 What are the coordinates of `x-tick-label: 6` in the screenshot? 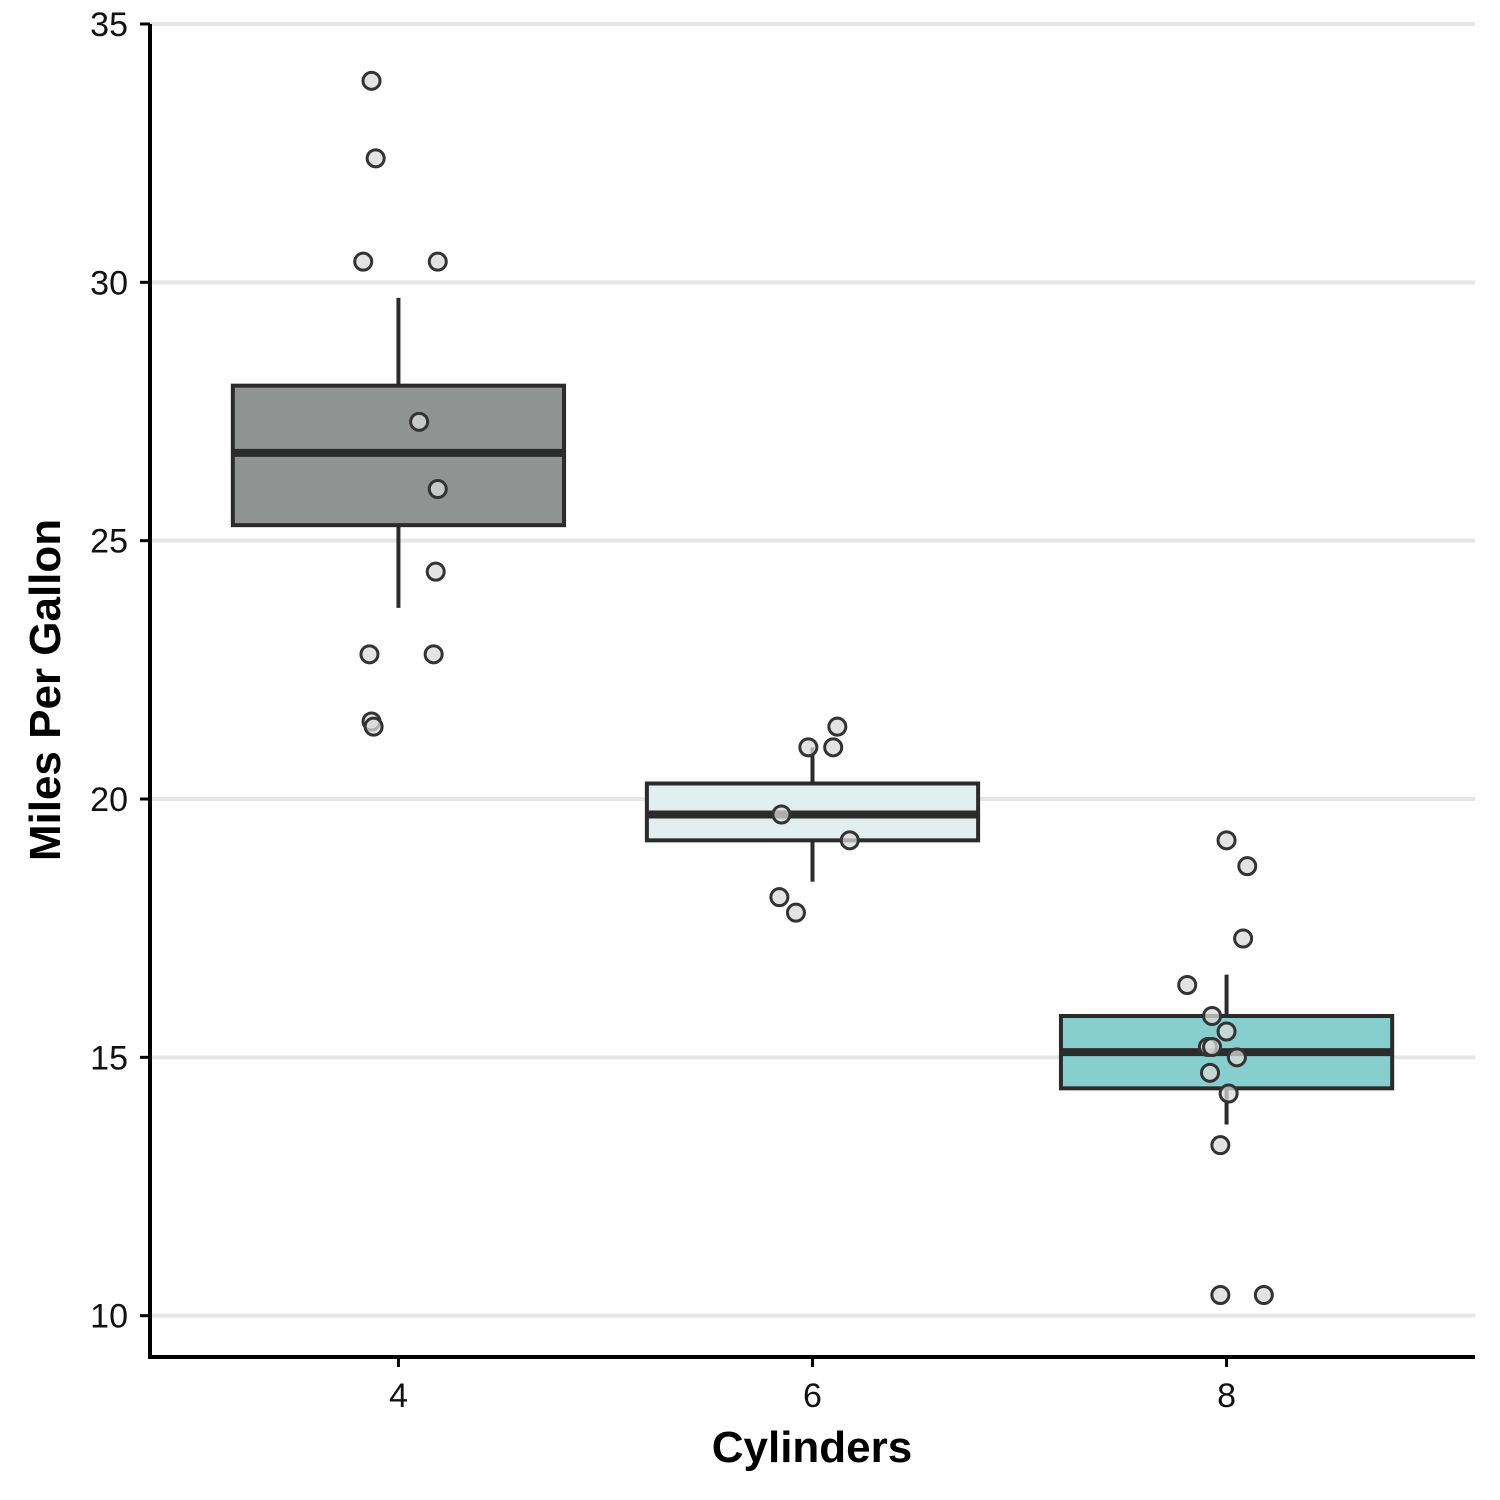 It's located at (812, 1396).